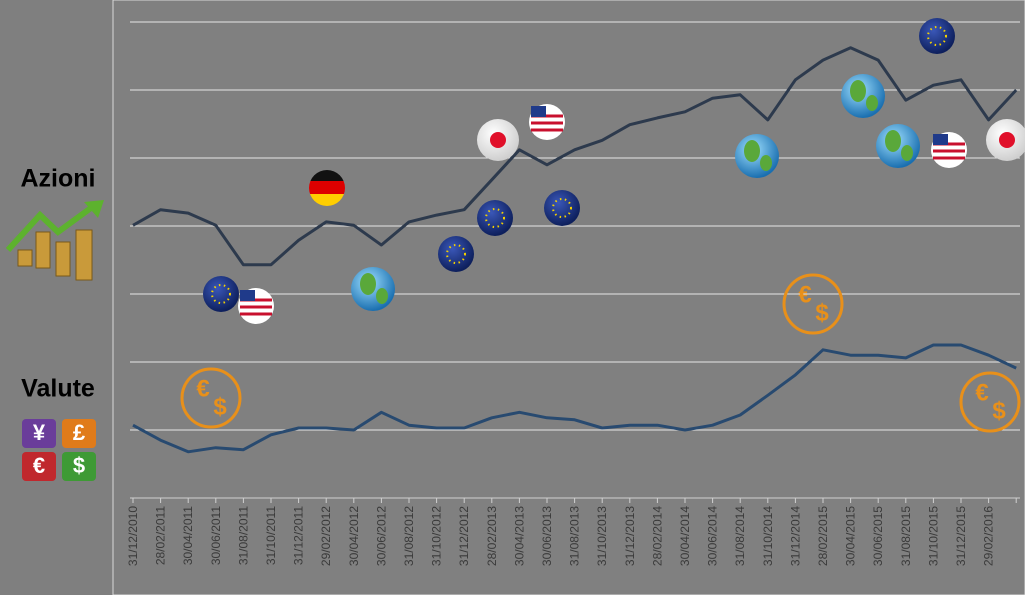 The width and height of the screenshot is (1025, 595). I want to click on x-tick-label: 31/10/2014, so click(768, 536).